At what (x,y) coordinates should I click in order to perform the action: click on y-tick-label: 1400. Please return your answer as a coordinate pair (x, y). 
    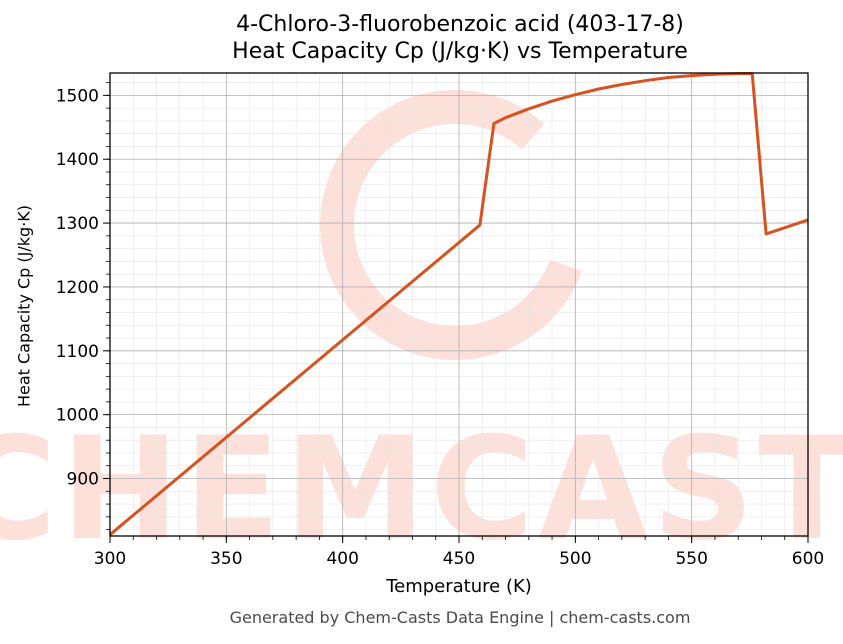
    Looking at the image, I should click on (77, 160).